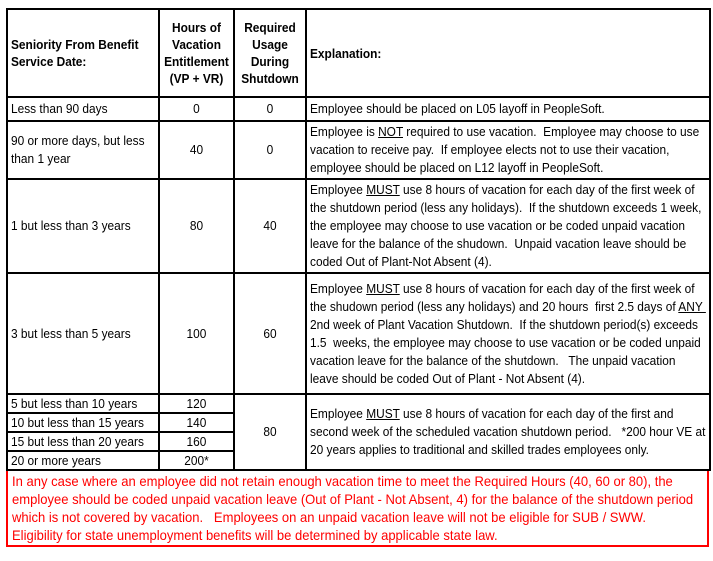 The width and height of the screenshot is (713, 561). I want to click on seniority-text: 3 but less than 5 years, so click(71, 333).